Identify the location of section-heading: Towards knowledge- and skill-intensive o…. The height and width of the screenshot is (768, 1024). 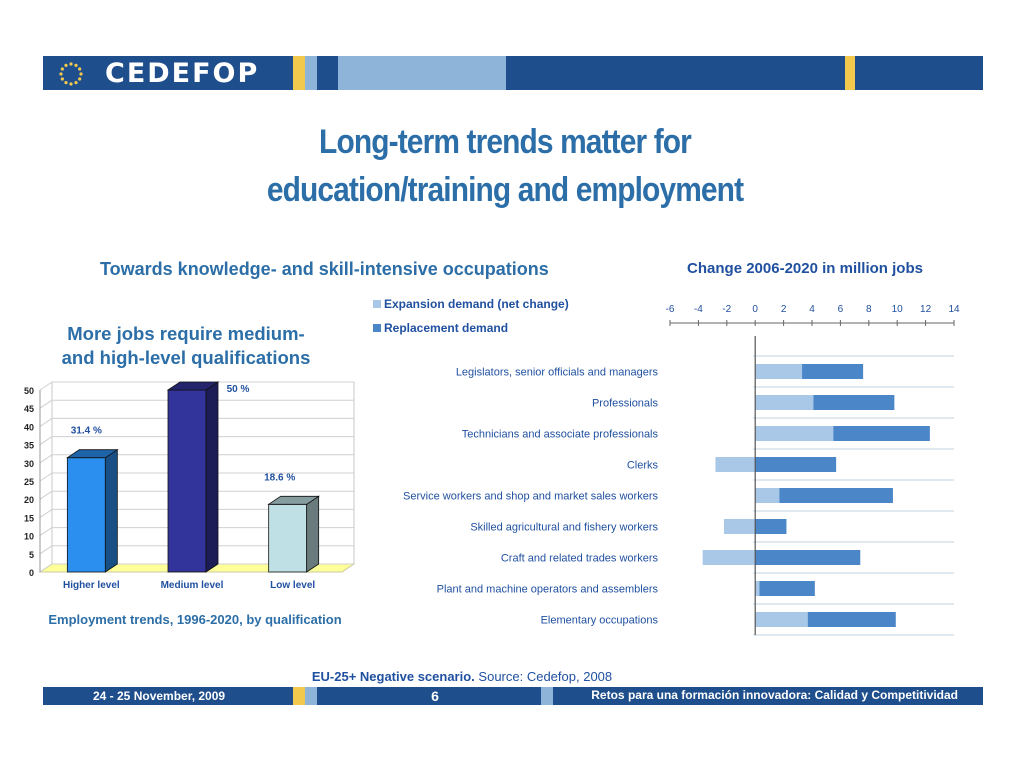
(324, 269).